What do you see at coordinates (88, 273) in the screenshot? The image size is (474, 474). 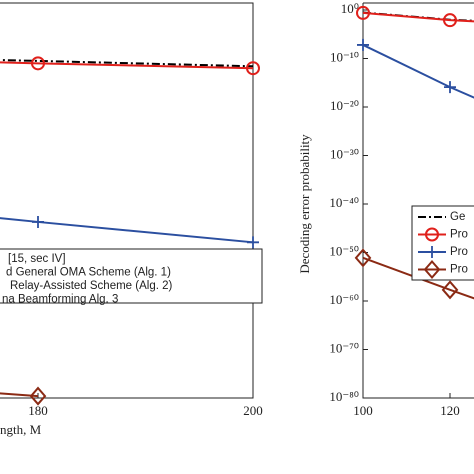 I see `legend-label: d General OMA Scheme (Alg. 1)` at bounding box center [88, 273].